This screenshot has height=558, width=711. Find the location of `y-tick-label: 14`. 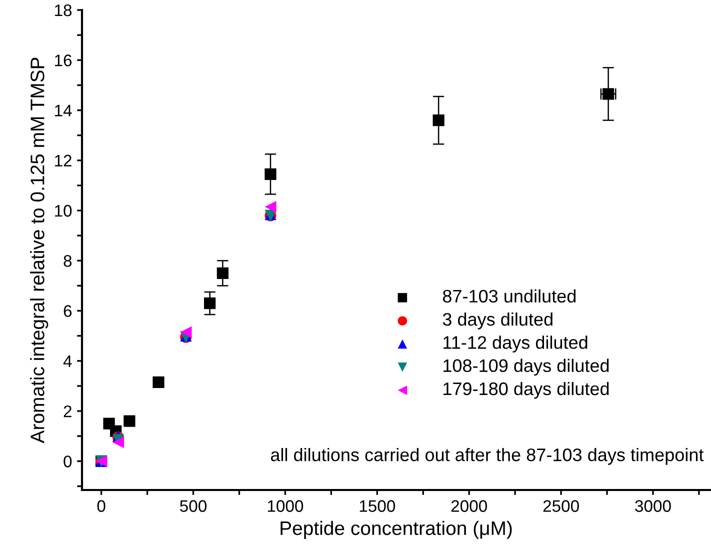

y-tick-label: 14 is located at coordinates (63, 110).